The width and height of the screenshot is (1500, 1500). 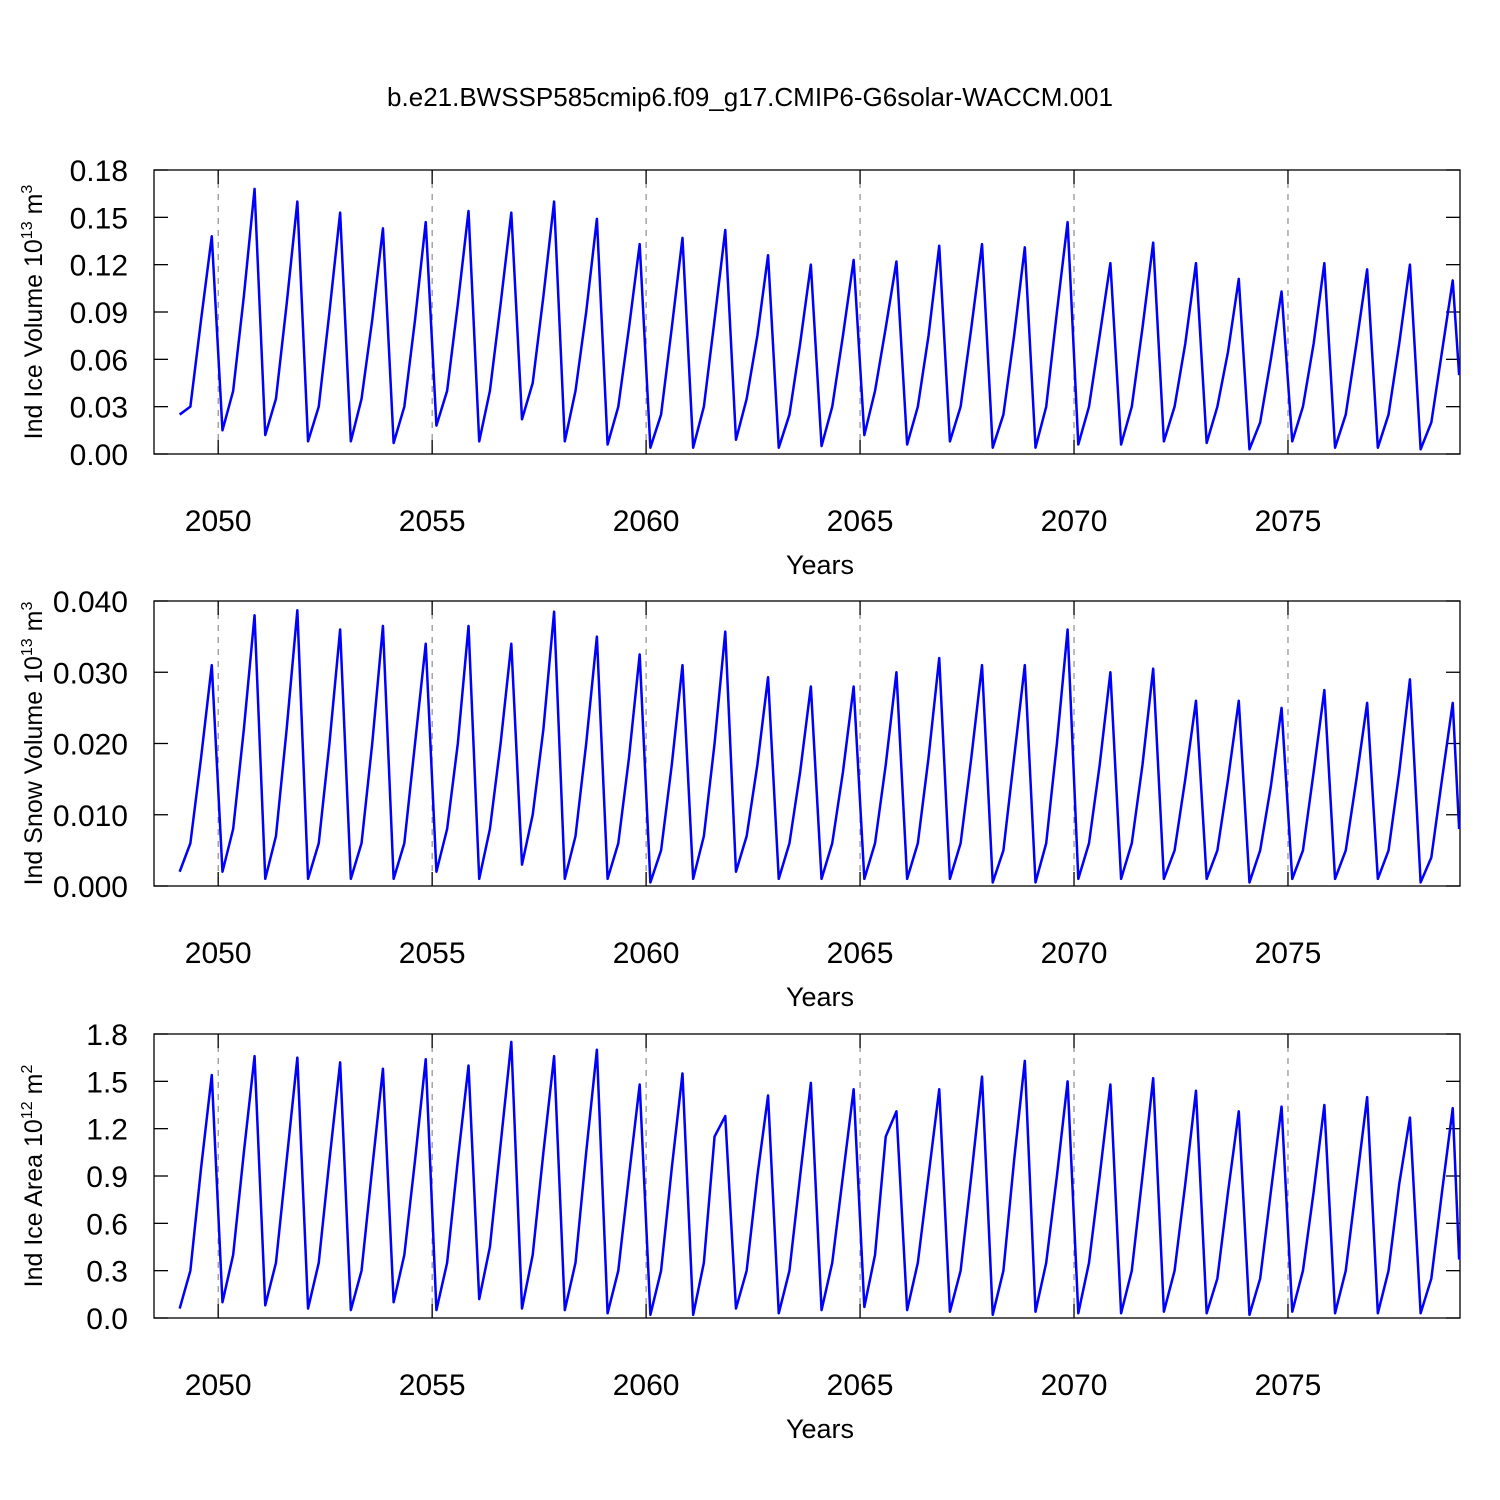 What do you see at coordinates (107, 1224) in the screenshot?
I see `y-tick-label: 0.6` at bounding box center [107, 1224].